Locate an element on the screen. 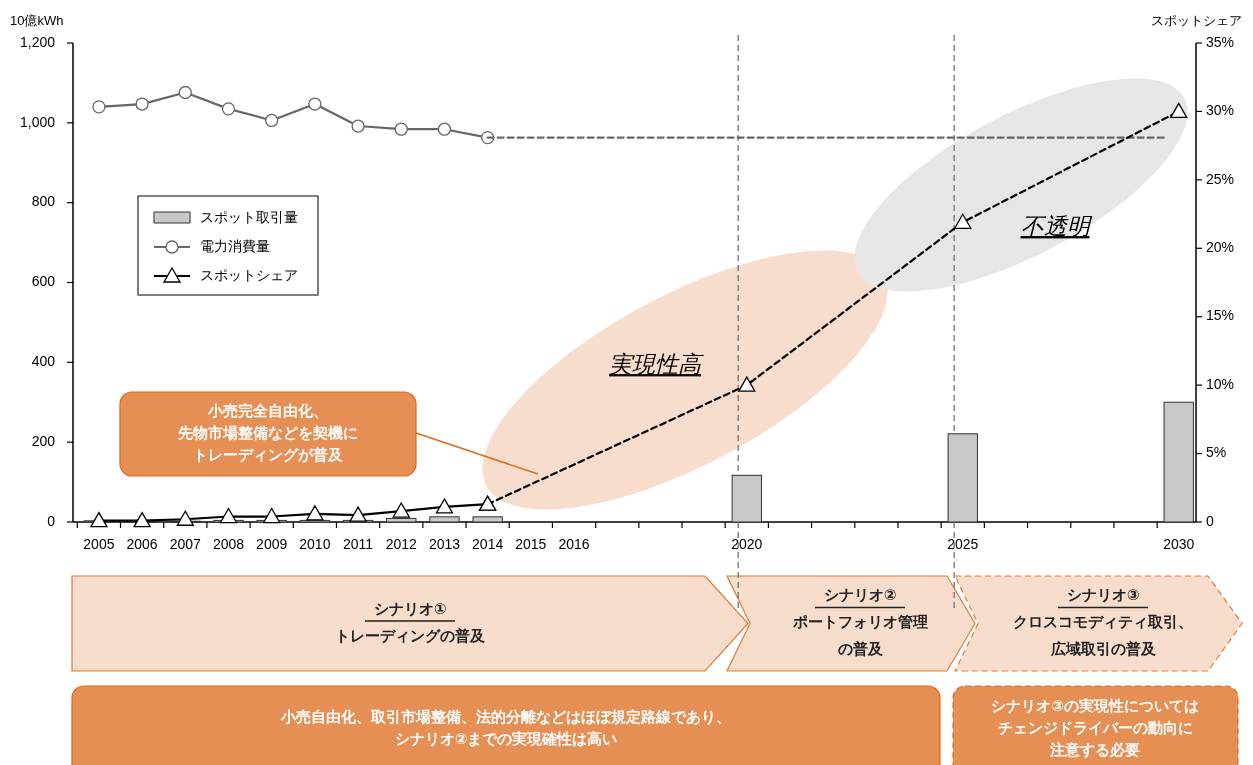 This screenshot has width=1253, height=765. x-tick-label: 2013 is located at coordinates (444, 543).